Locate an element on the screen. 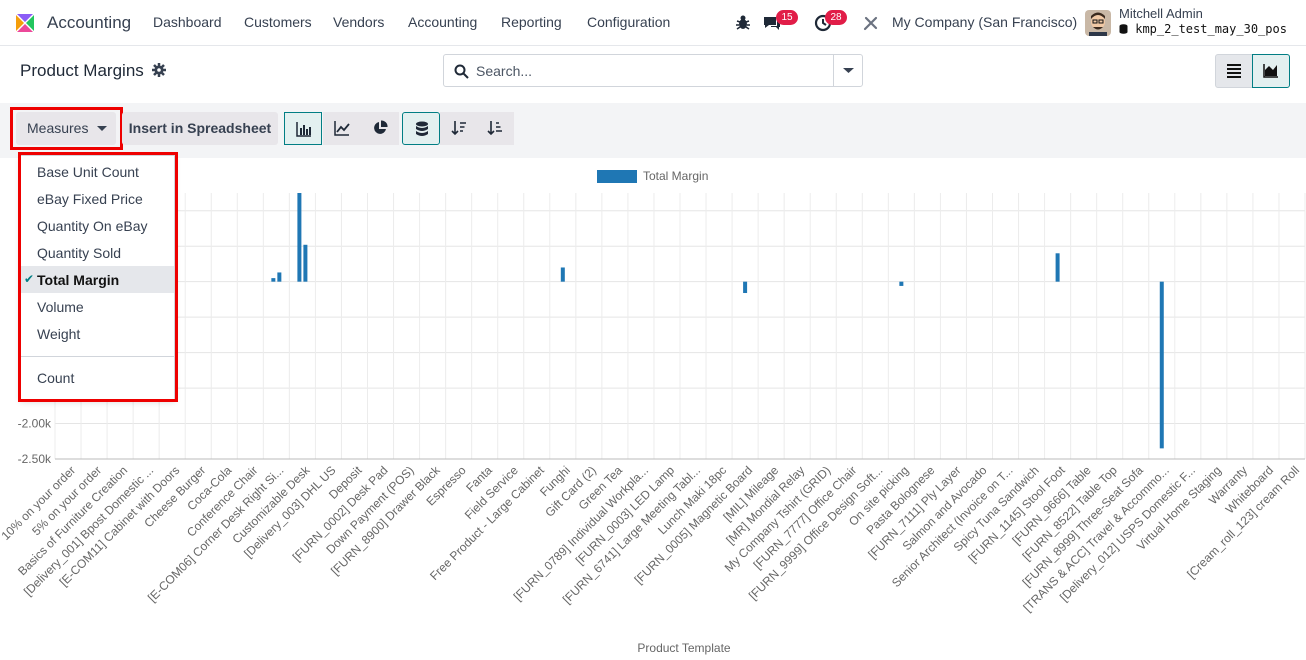 The width and height of the screenshot is (1306, 660). page-title: Product Margins is located at coordinates (82, 70).